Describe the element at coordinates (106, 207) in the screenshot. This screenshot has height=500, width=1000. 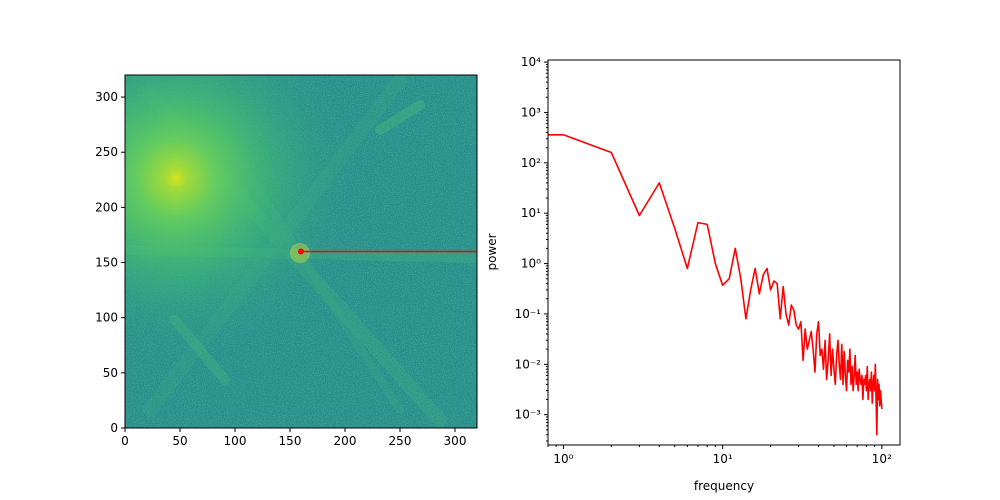
I see `y-tick-label: 200` at that location.